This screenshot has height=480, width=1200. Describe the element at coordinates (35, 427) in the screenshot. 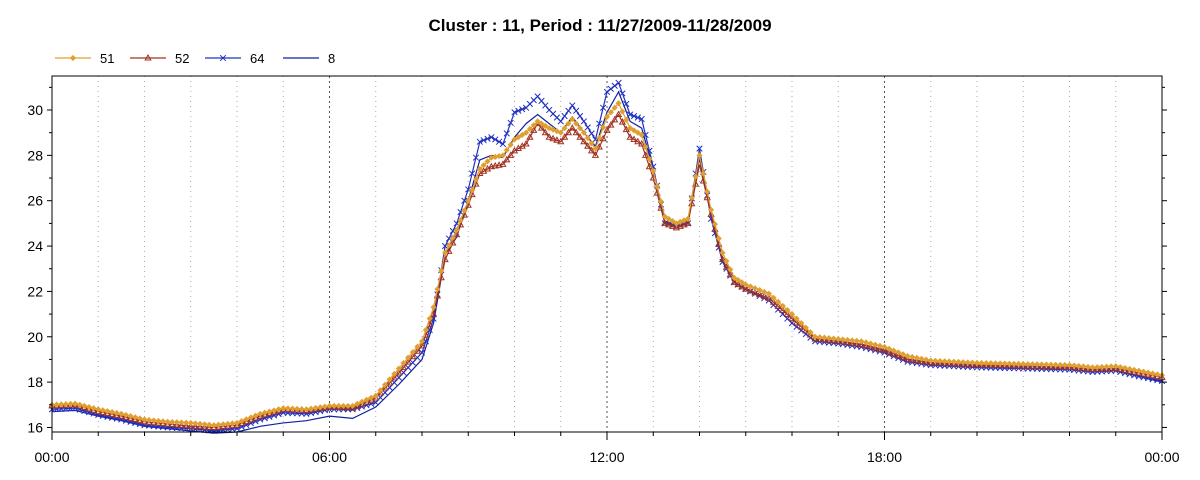

I see `y-tick-label: 16` at that location.